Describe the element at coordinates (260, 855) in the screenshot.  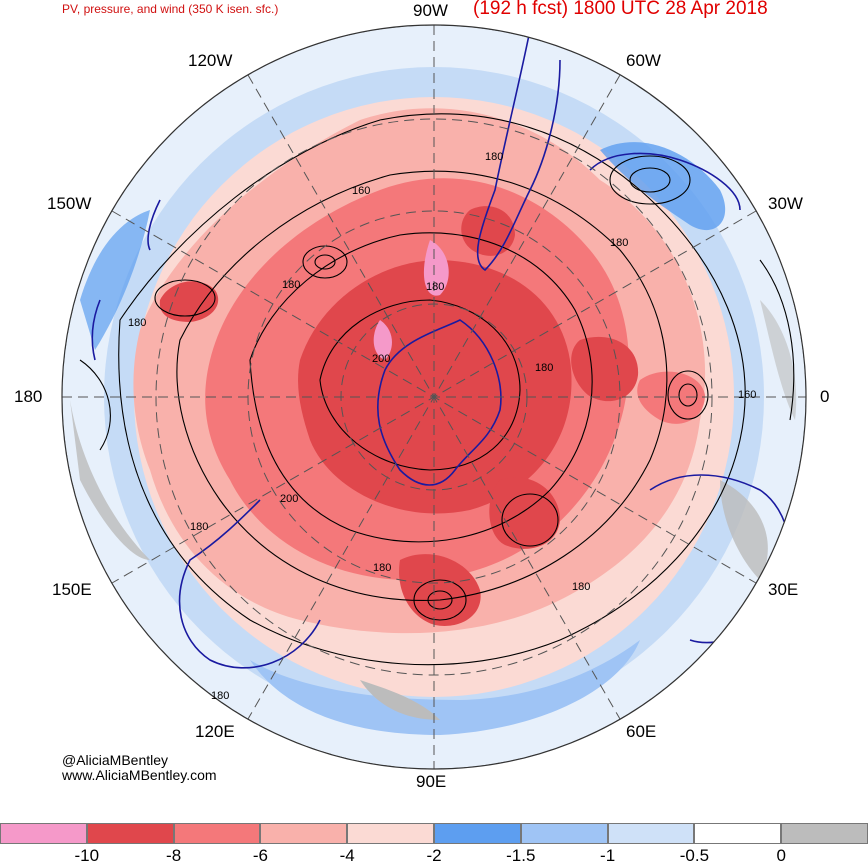
I see `colorbar-tick-label: -6` at that location.